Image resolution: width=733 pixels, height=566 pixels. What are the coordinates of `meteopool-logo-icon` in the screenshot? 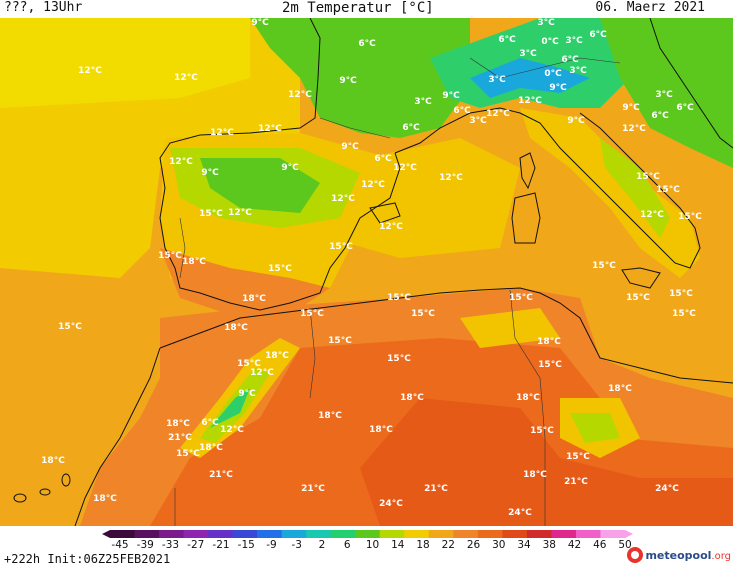 It's located at (635, 555).